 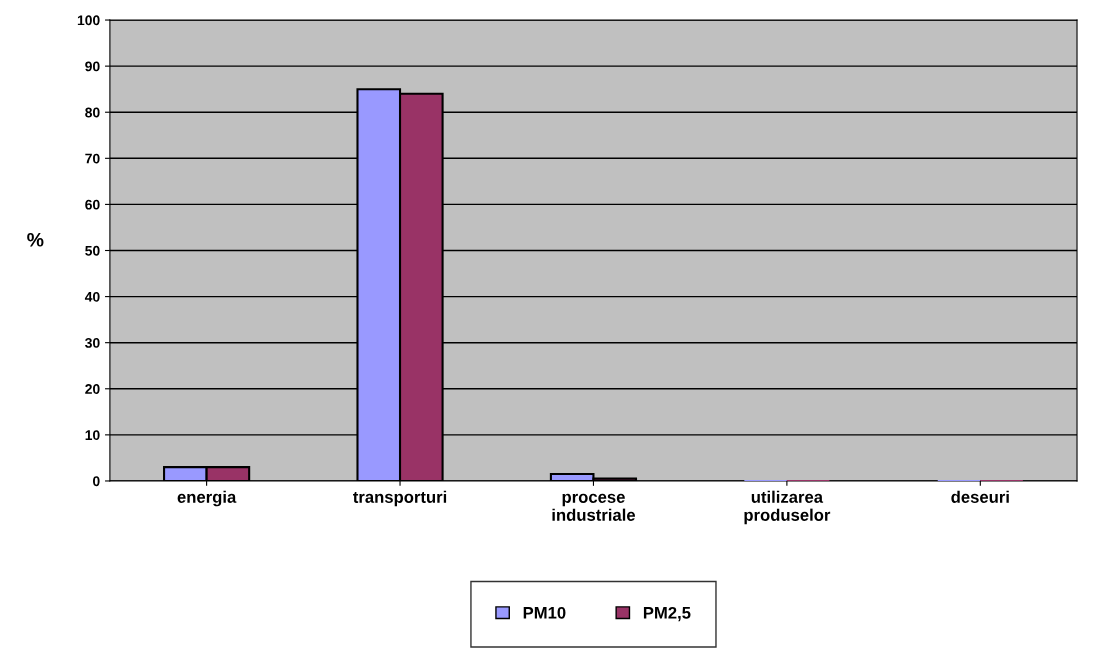 What do you see at coordinates (980, 496) in the screenshot?
I see `x-tick-label: deseuri` at bounding box center [980, 496].